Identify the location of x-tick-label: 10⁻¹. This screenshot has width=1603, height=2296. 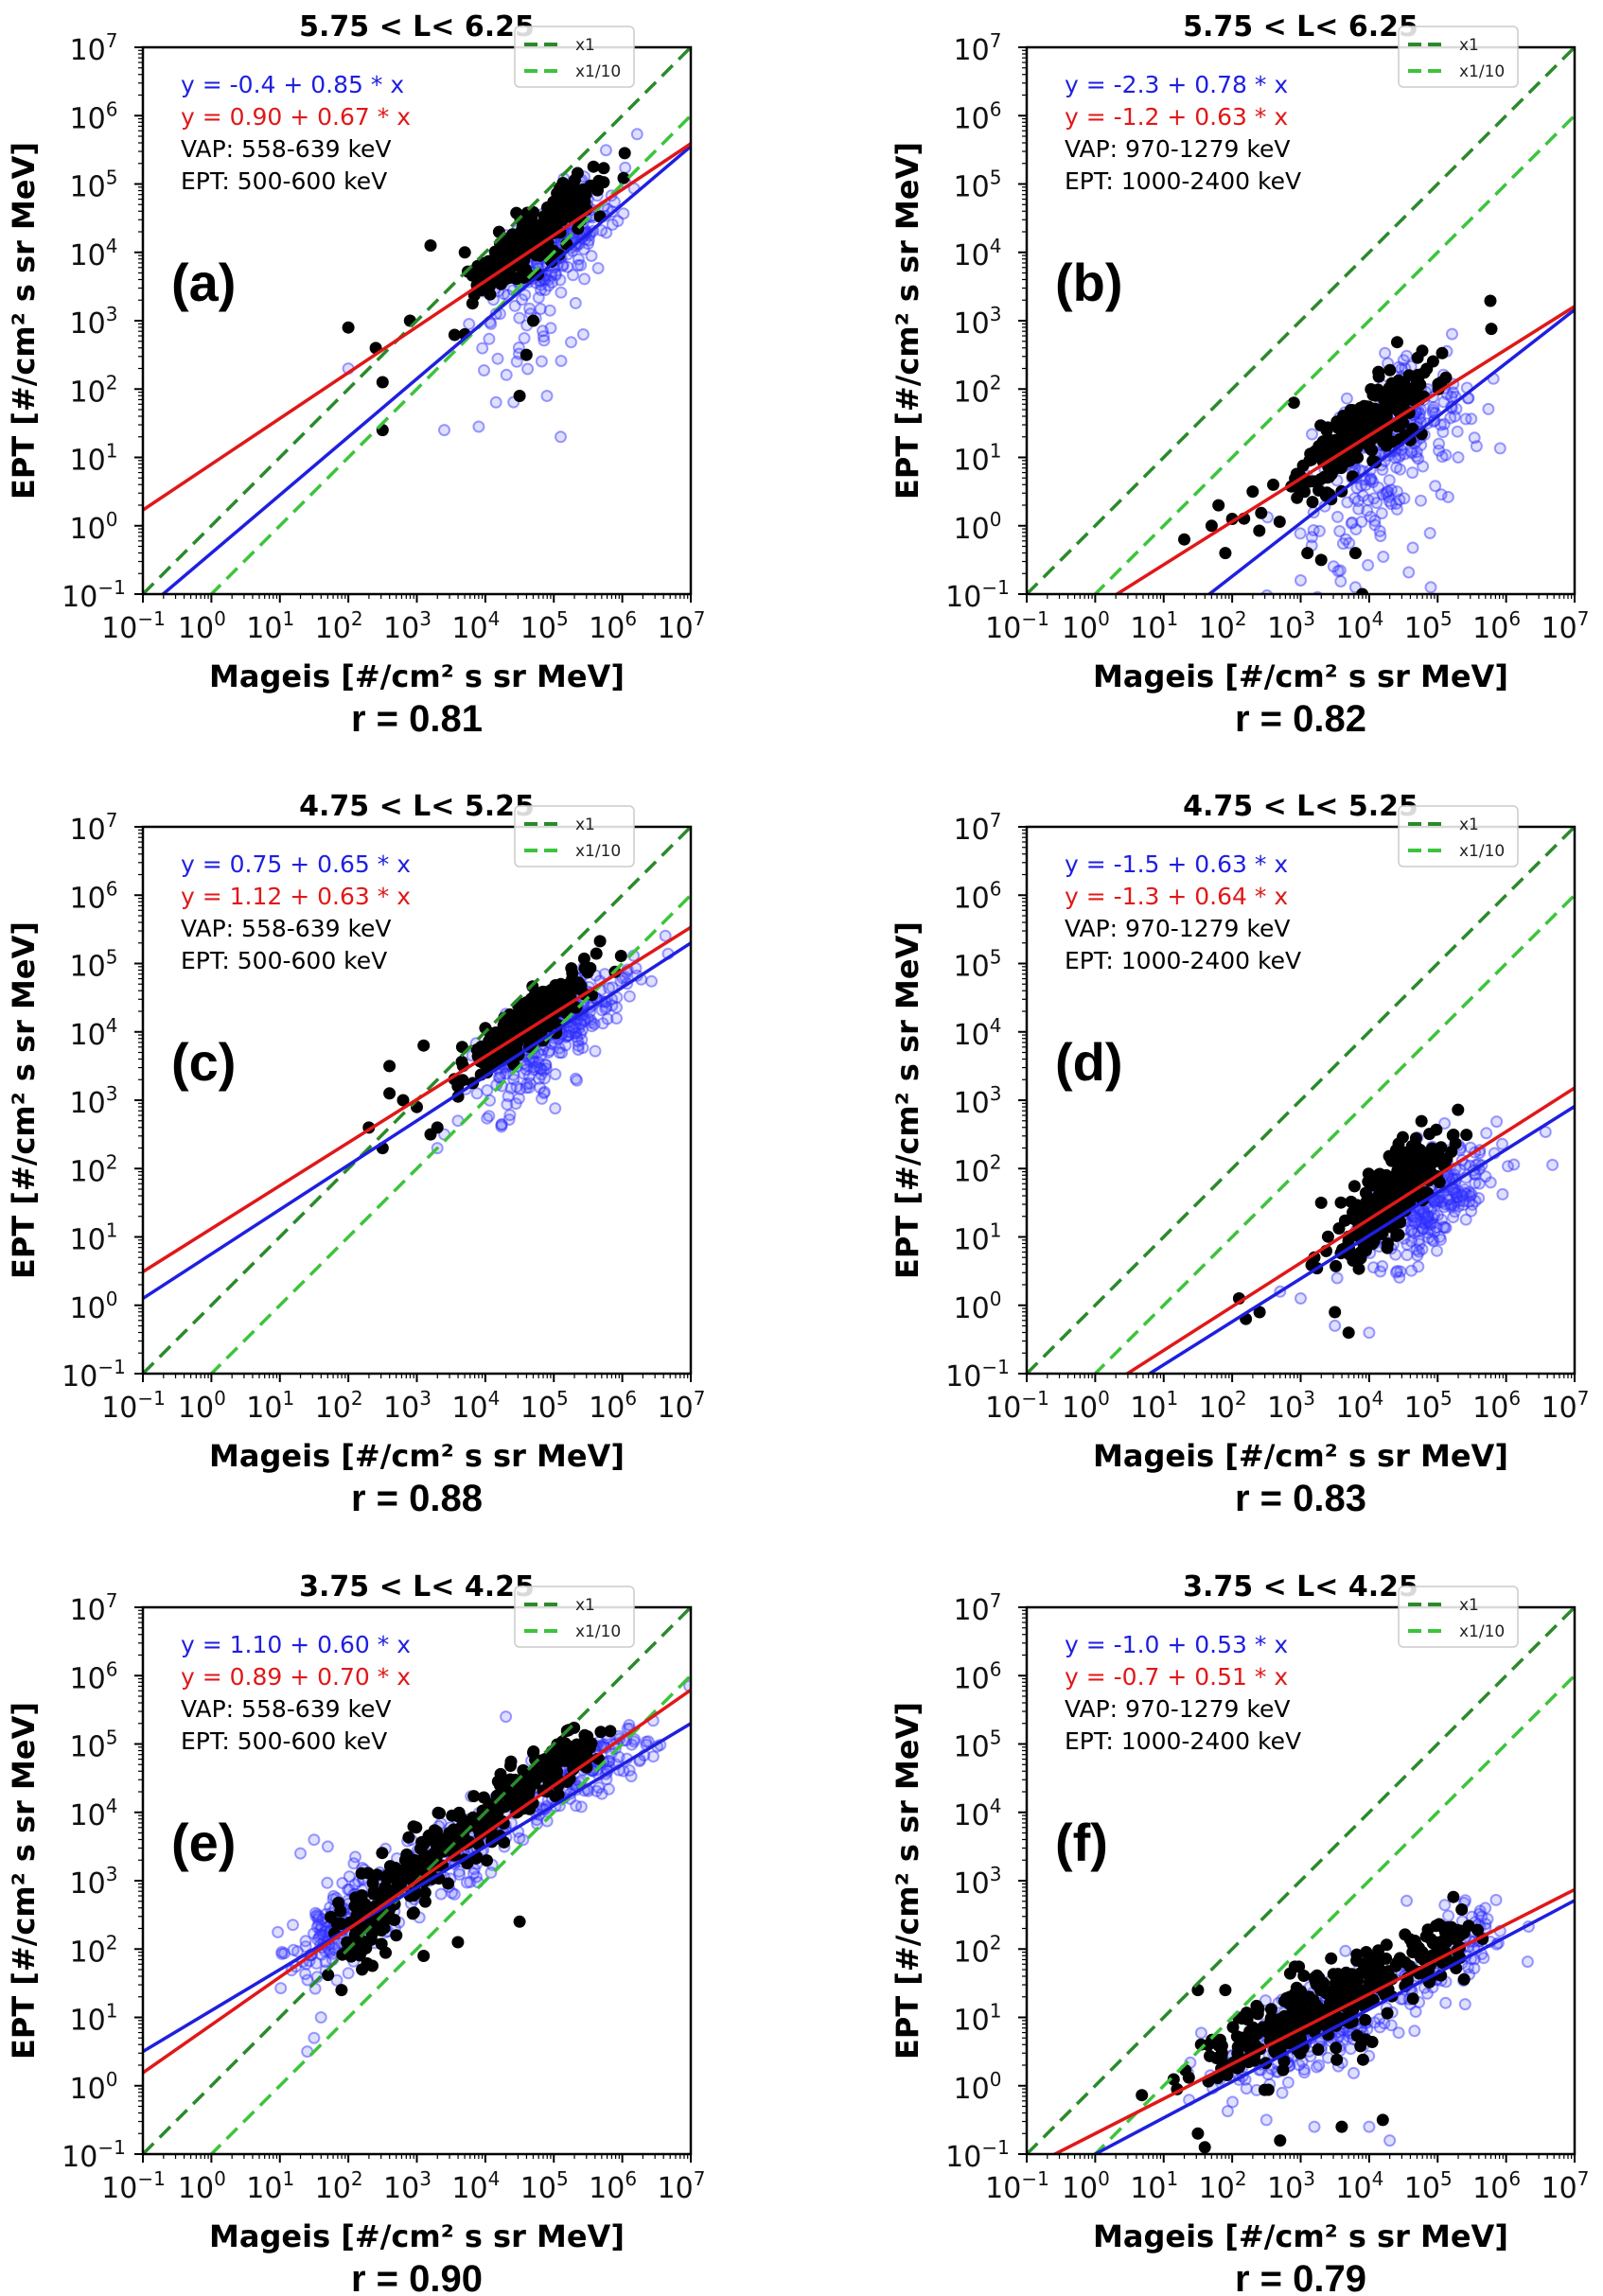
(1017, 2186).